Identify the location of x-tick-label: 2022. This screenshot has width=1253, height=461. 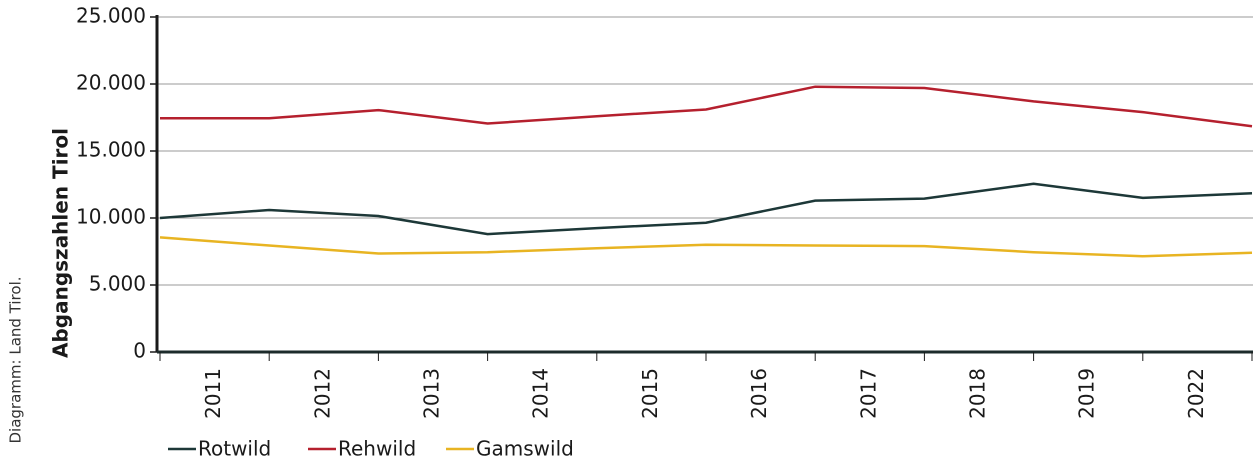
(1196, 393).